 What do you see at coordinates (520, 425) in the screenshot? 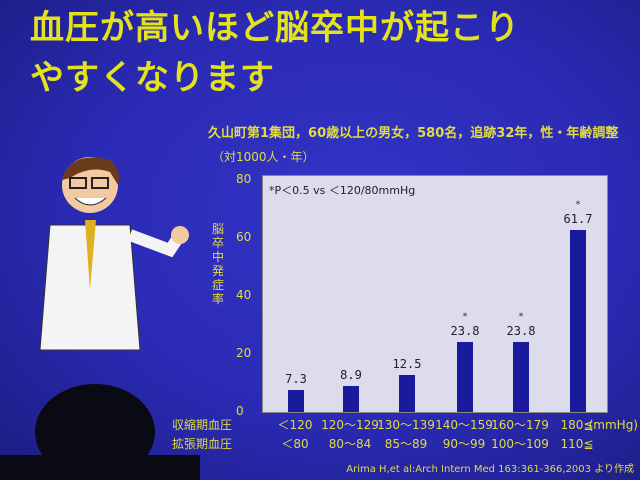
I see `x-tick-label-systolic: 160～179` at bounding box center [520, 425].